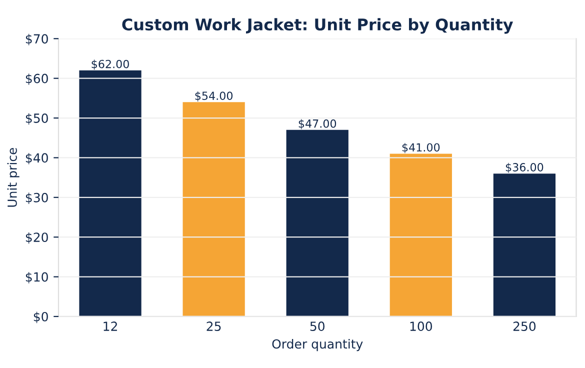  I want to click on x-tick-label: 25, so click(213, 327).